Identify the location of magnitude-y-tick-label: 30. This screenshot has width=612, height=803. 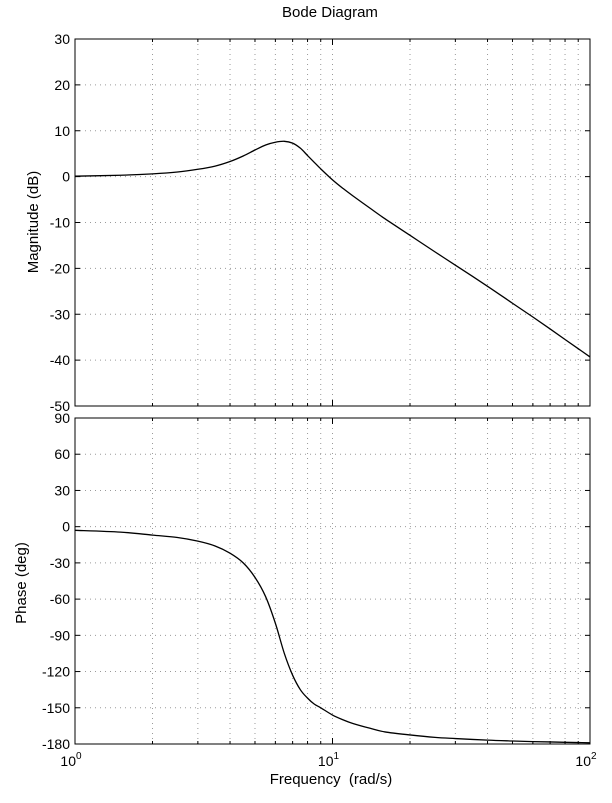
(62, 39).